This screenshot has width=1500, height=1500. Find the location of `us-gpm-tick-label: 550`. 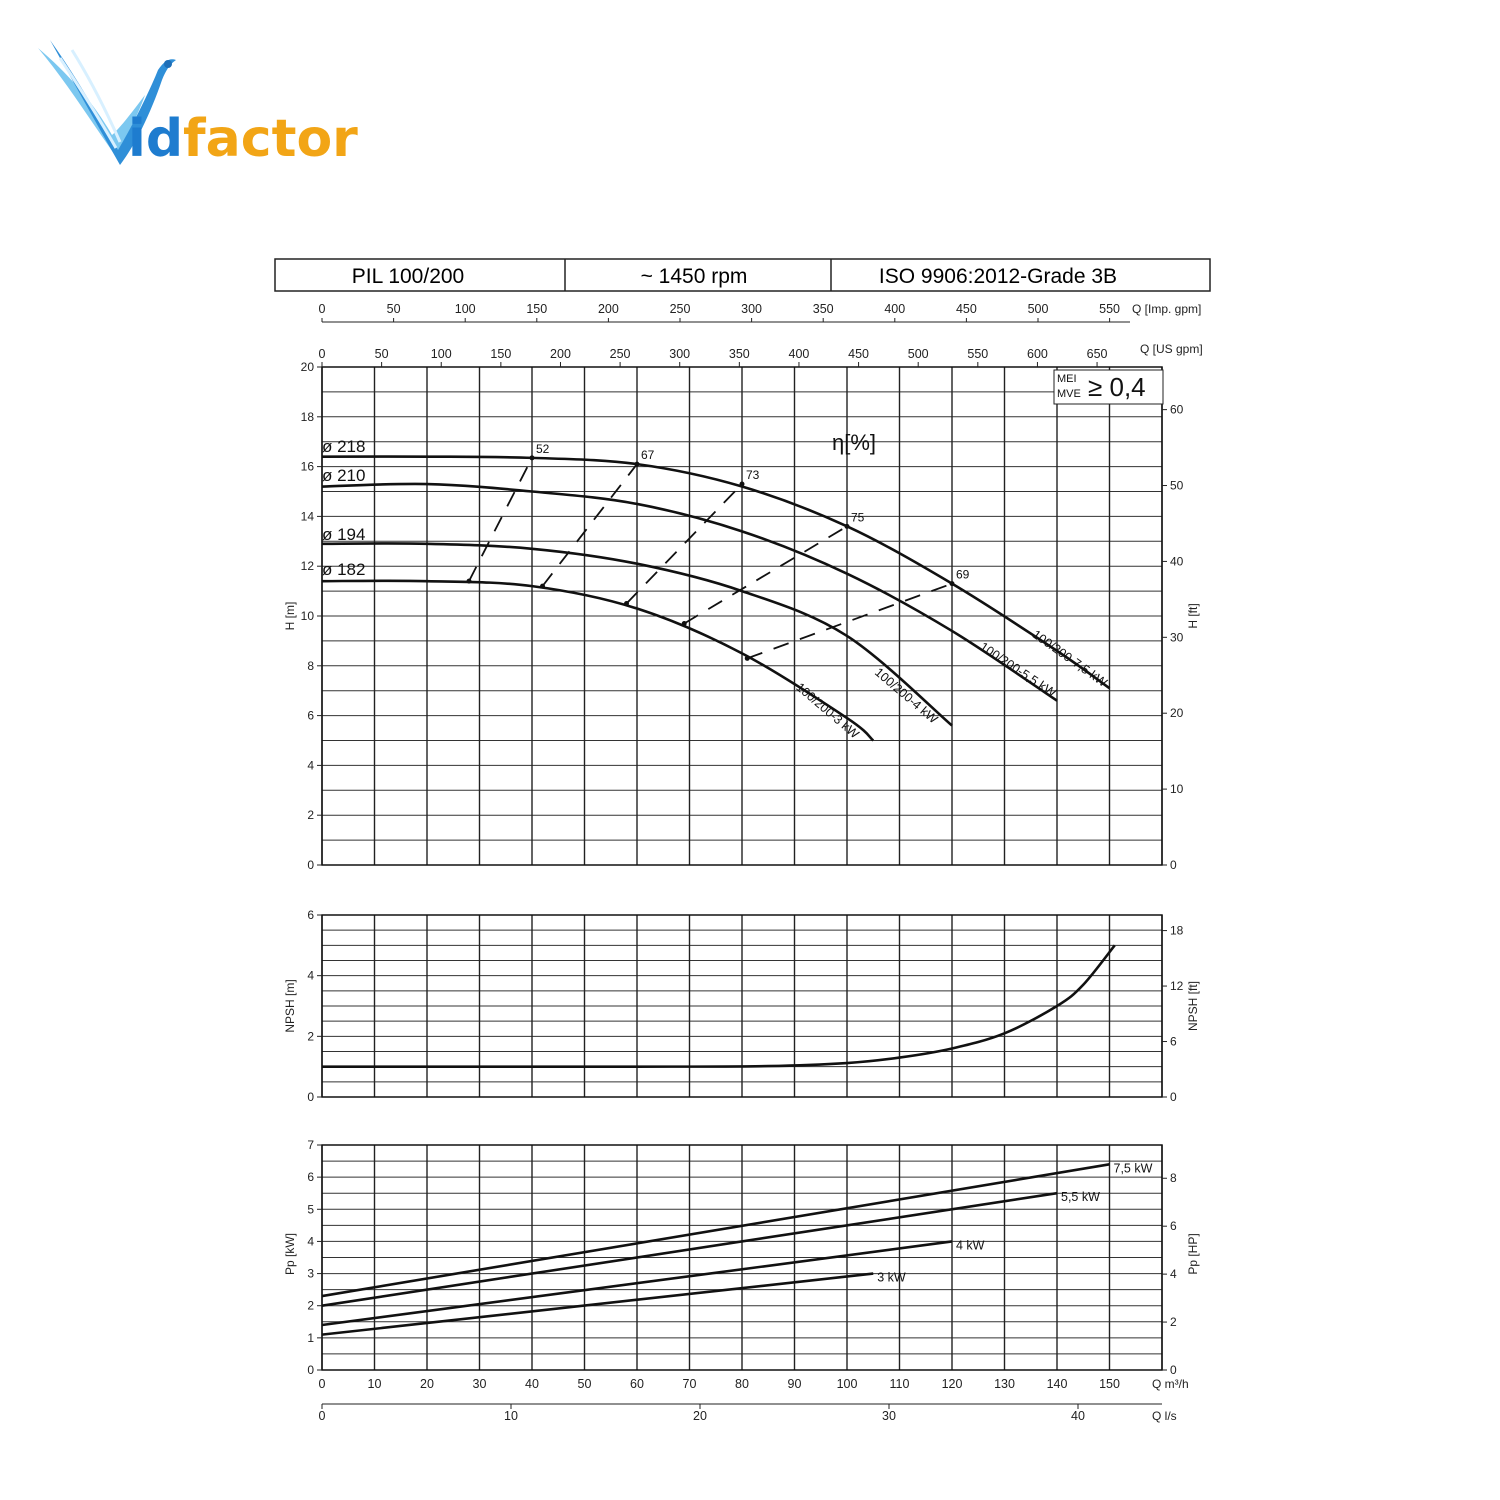

us-gpm-tick-label: 550 is located at coordinates (977, 354).